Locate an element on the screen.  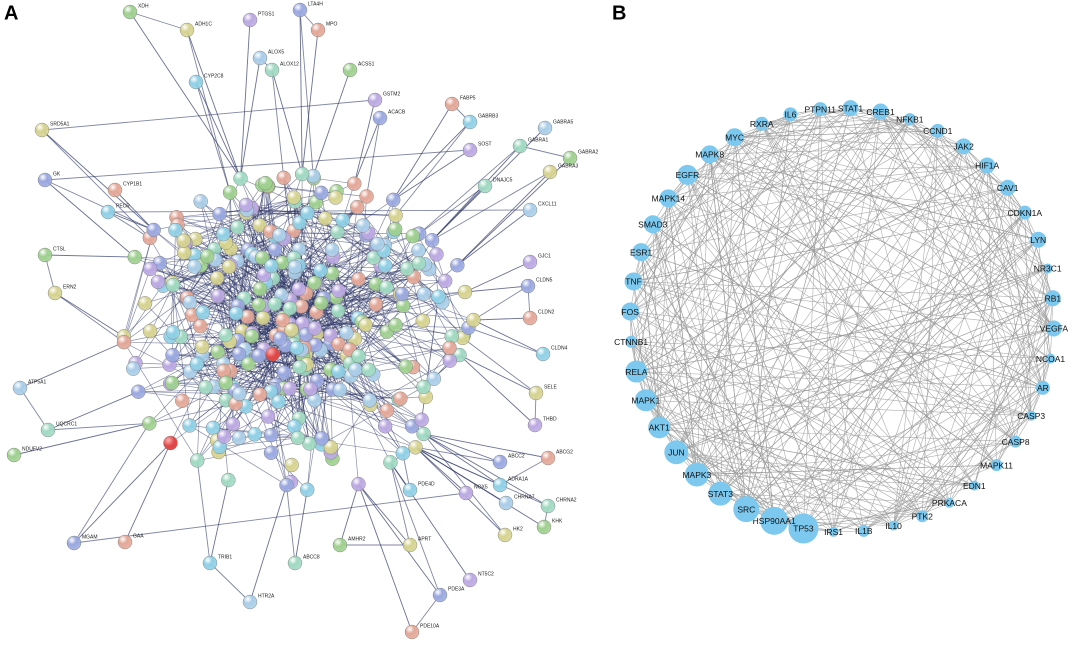
protein-label: SELE is located at coordinates (550, 387).